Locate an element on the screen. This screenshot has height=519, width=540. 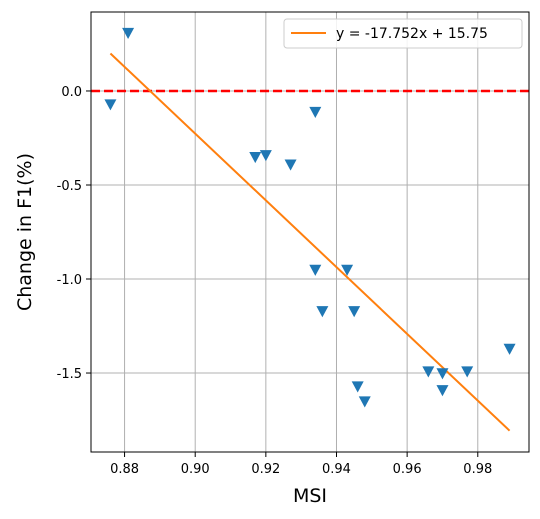
legend: y = -17.752x + 15.75 is located at coordinates (403, 33).